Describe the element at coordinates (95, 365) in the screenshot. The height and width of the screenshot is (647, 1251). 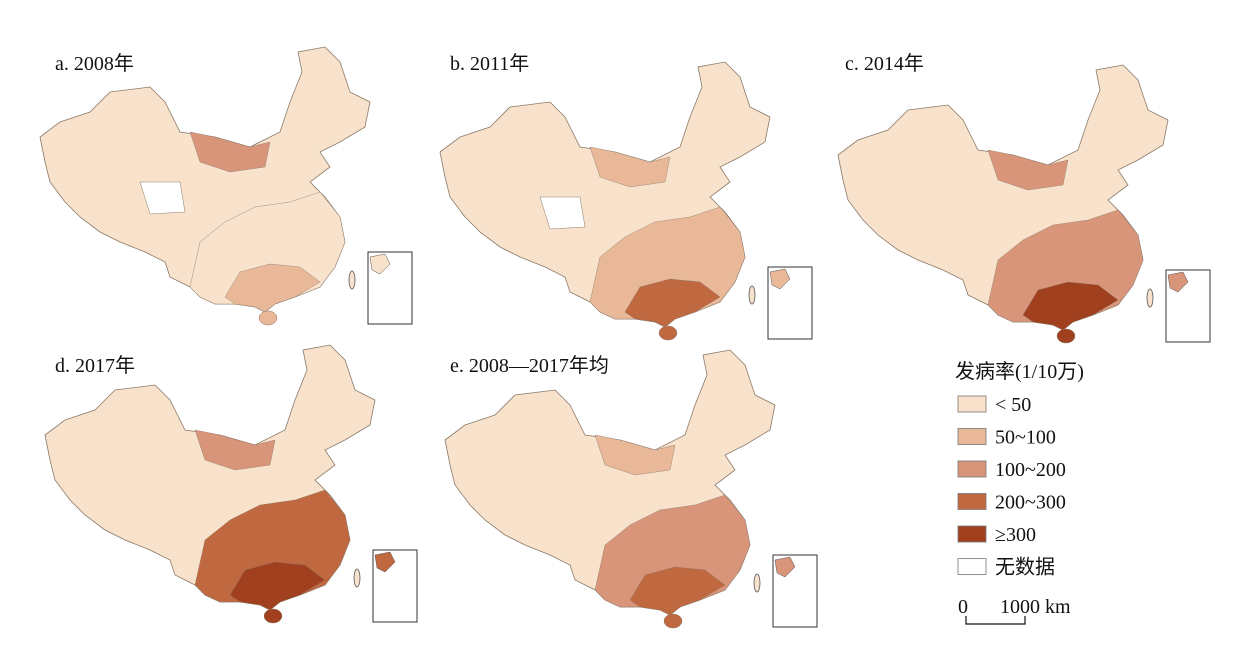
I see `panel-title: d. 2017年` at that location.